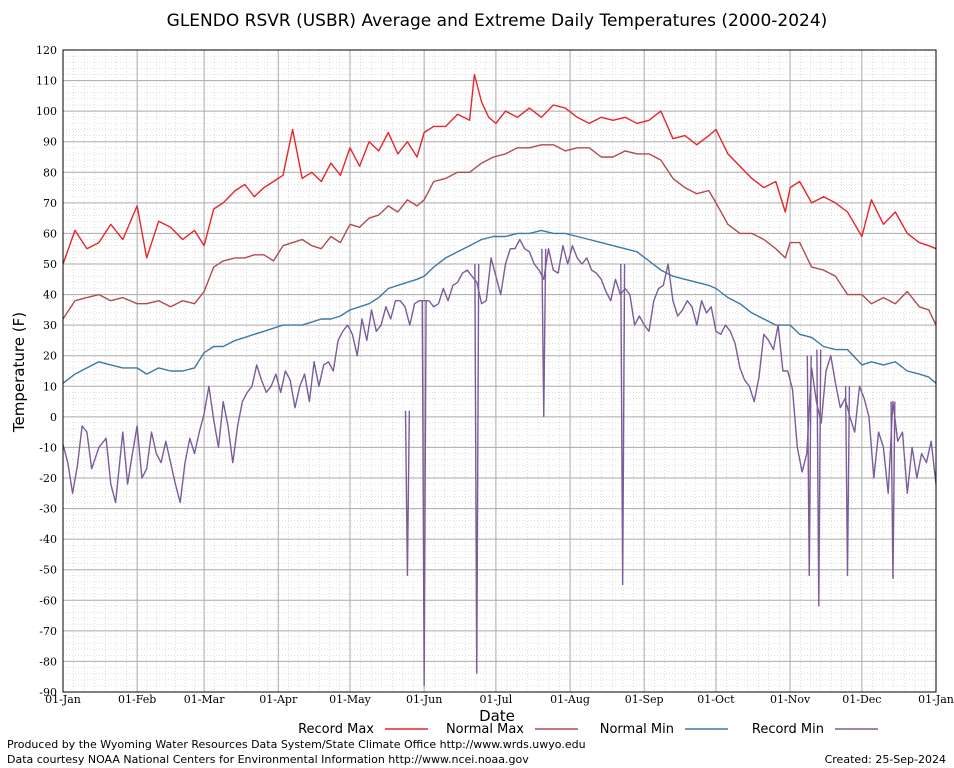 This screenshot has height=768, width=954. What do you see at coordinates (48, 539) in the screenshot?
I see `y-tick-label: -40` at bounding box center [48, 539].